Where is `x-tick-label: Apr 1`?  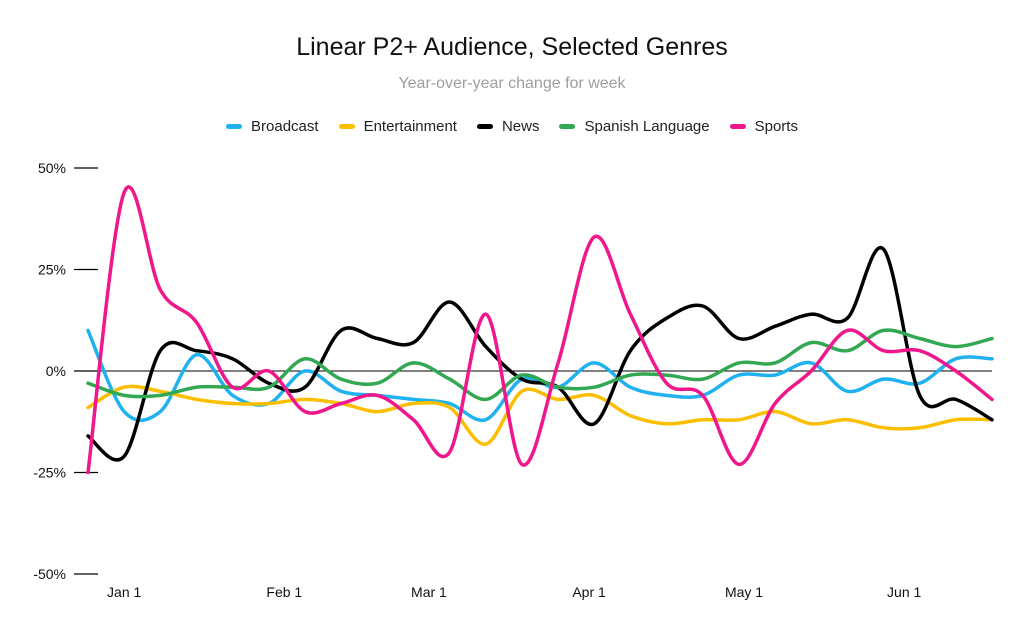
x-tick-label: Apr 1 is located at coordinates (589, 592).